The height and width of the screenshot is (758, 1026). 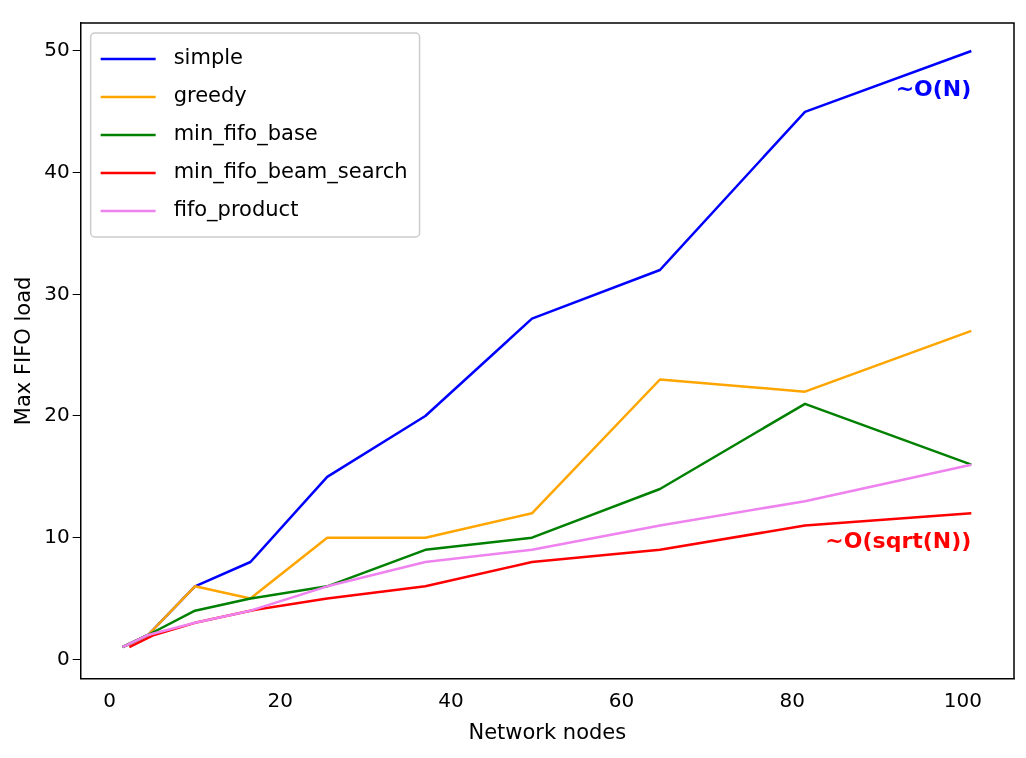 I want to click on y-tick-label: 40, so click(x=57, y=170).